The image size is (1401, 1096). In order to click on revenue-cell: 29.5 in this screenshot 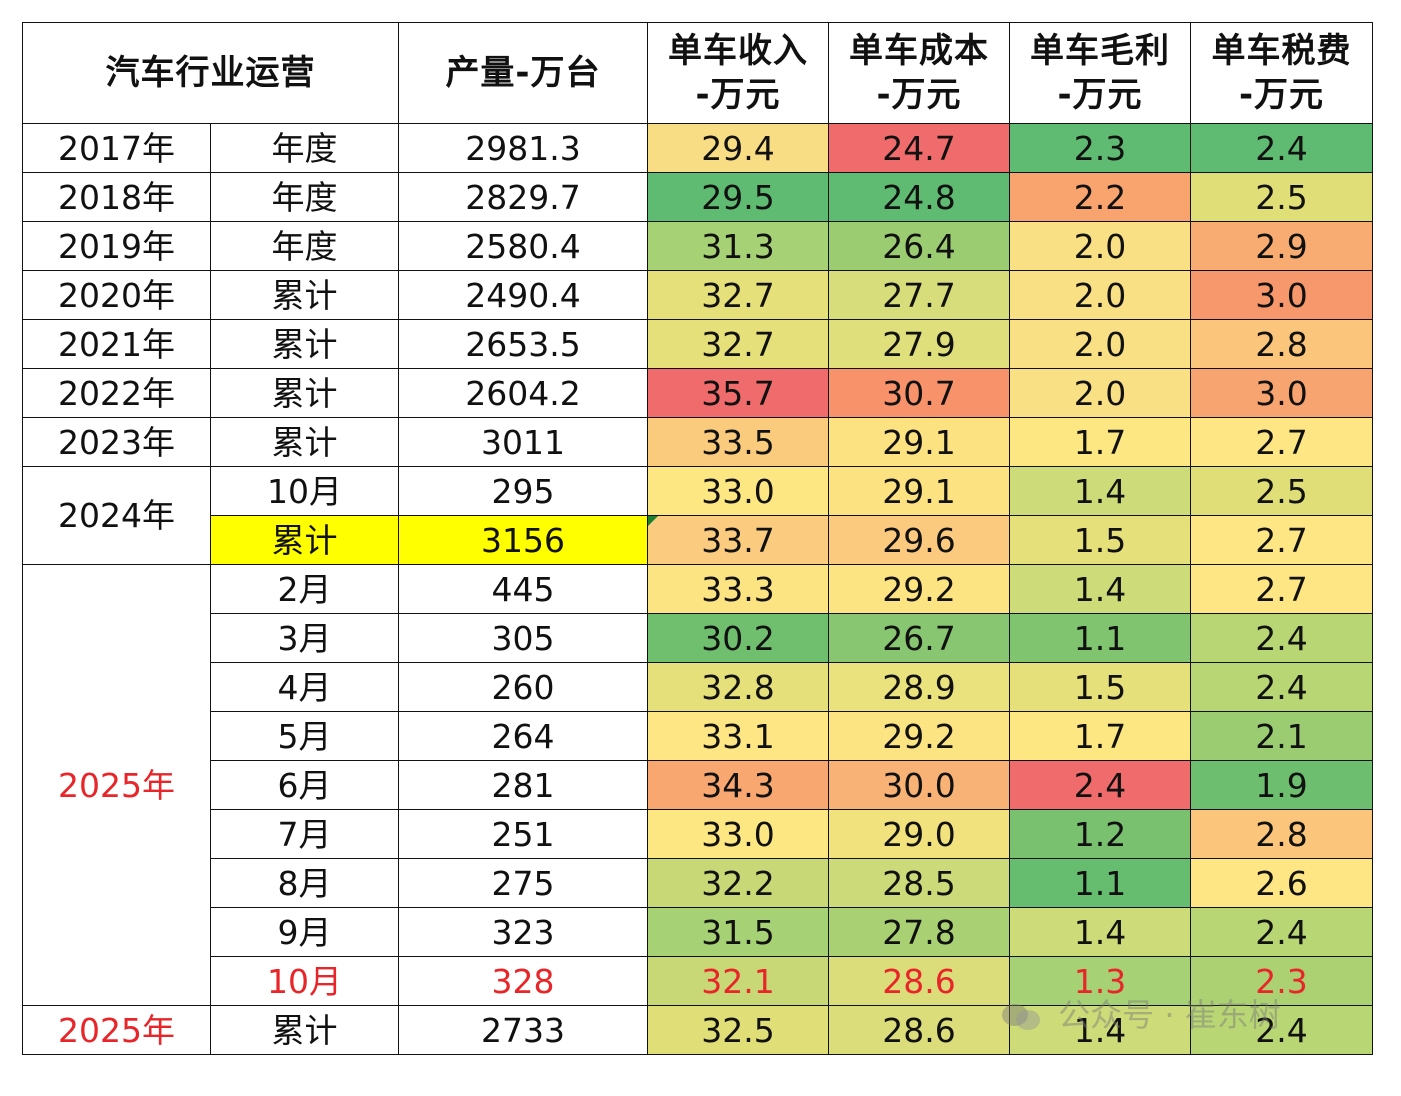, I will do `click(738, 197)`.